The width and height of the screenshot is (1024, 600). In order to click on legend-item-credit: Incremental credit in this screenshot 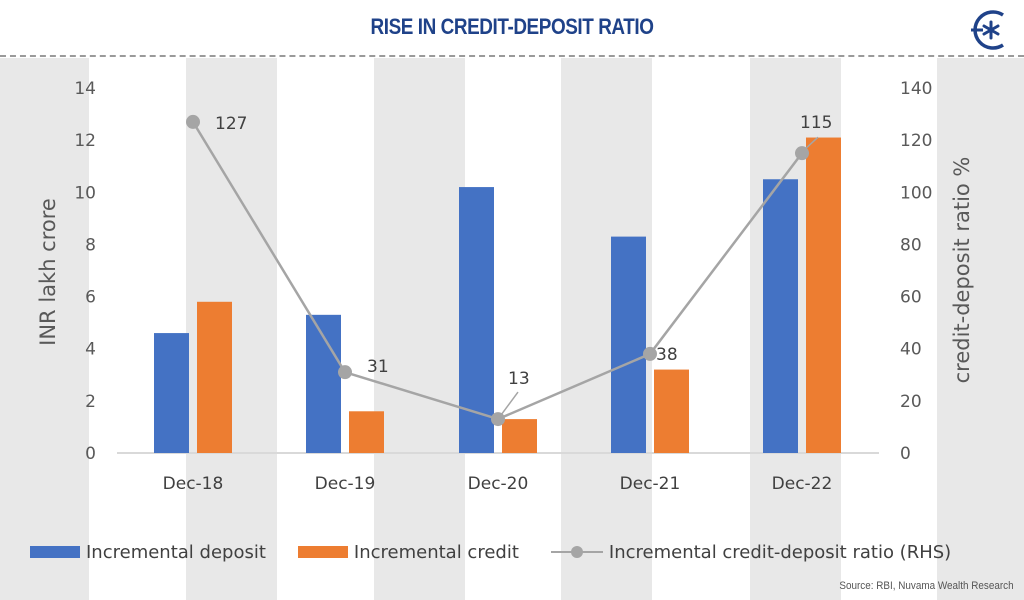, I will do `click(408, 552)`.